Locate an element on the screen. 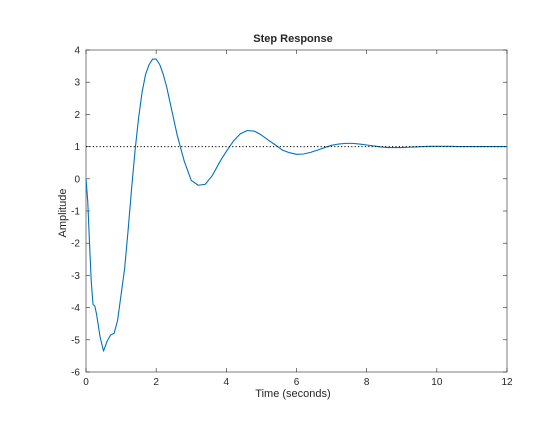 This screenshot has width=560, height=425. y-tick-label: 3 is located at coordinates (77, 83).